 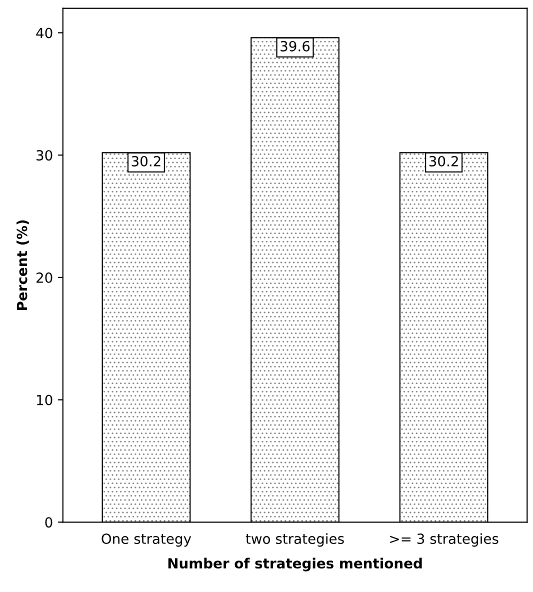 What do you see at coordinates (295, 565) in the screenshot?
I see `x-axis-title: Number of strategies mentioned` at bounding box center [295, 565].